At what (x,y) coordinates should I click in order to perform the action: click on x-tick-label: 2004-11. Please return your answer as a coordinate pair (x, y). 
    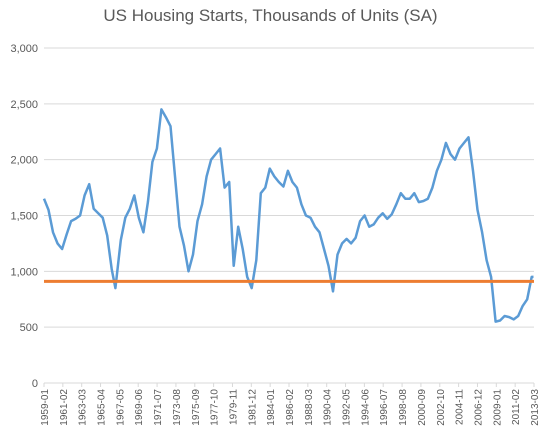
    Looking at the image, I should click on (460, 407).